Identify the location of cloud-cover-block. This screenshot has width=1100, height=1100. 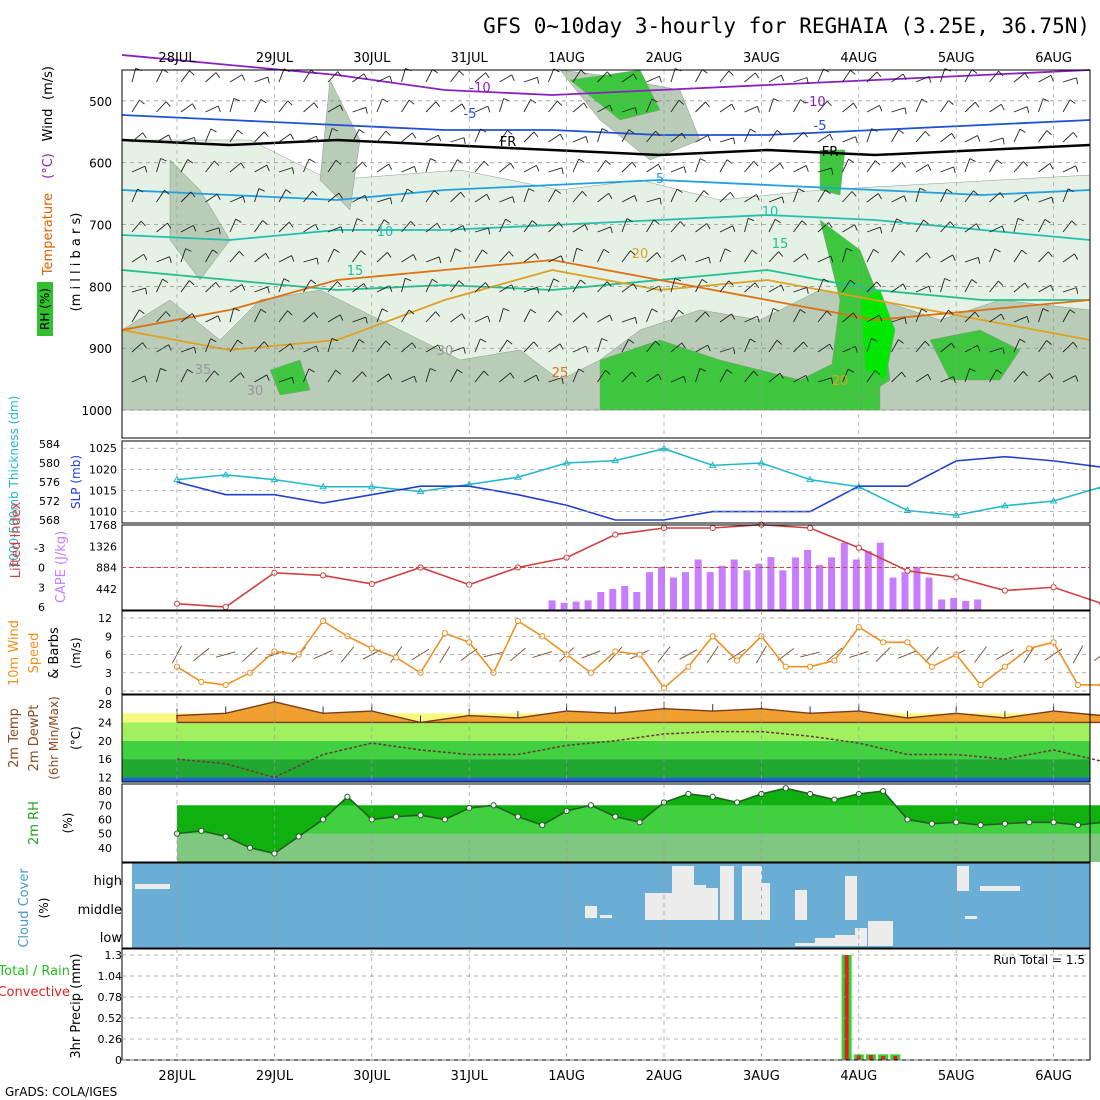
(712, 904).